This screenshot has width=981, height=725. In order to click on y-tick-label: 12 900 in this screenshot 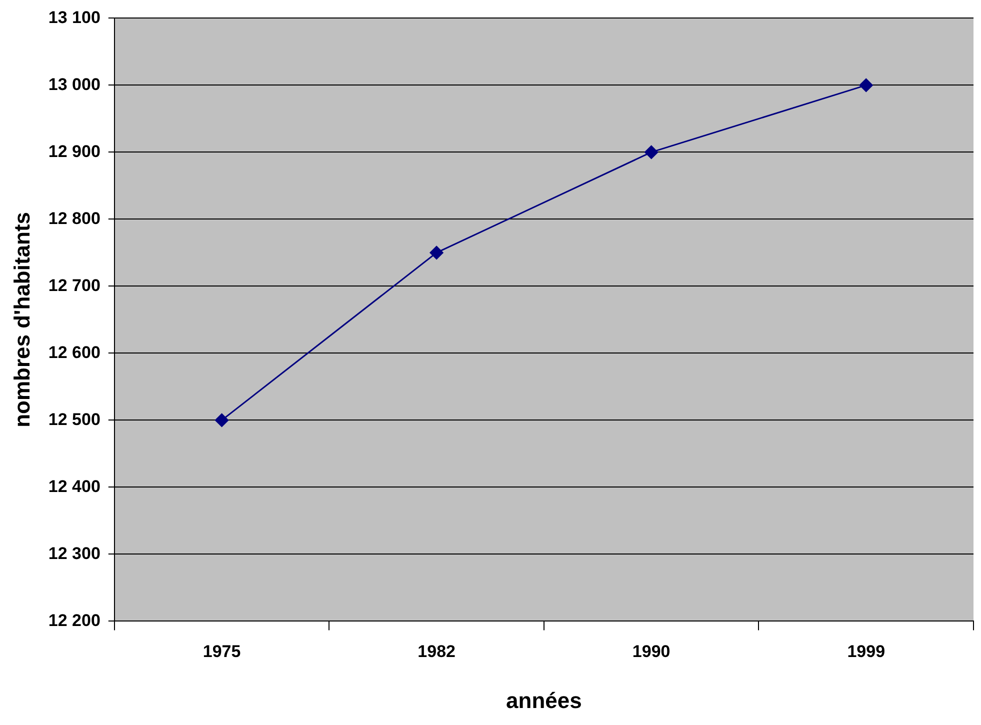, I will do `click(74, 151)`.